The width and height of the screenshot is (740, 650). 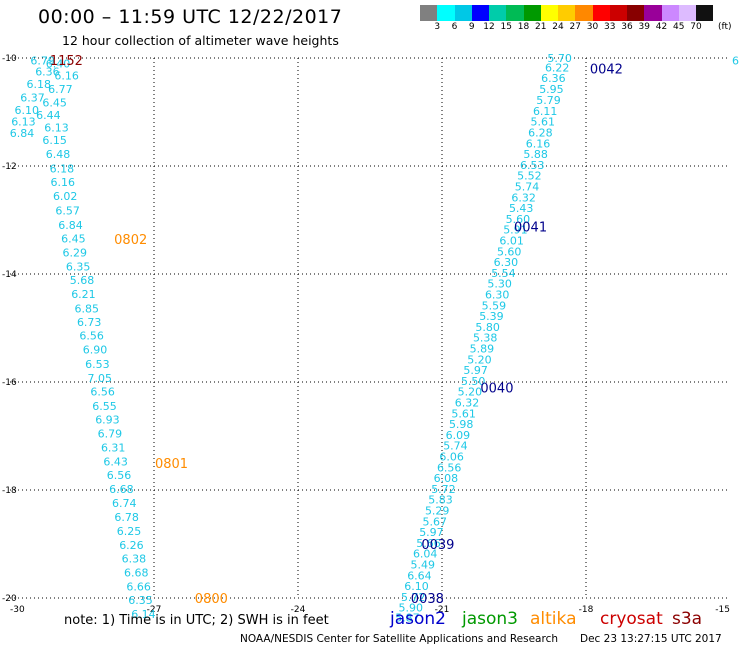 What do you see at coordinates (725, 27) in the screenshot?
I see `legend-unit: (ft)` at bounding box center [725, 27].